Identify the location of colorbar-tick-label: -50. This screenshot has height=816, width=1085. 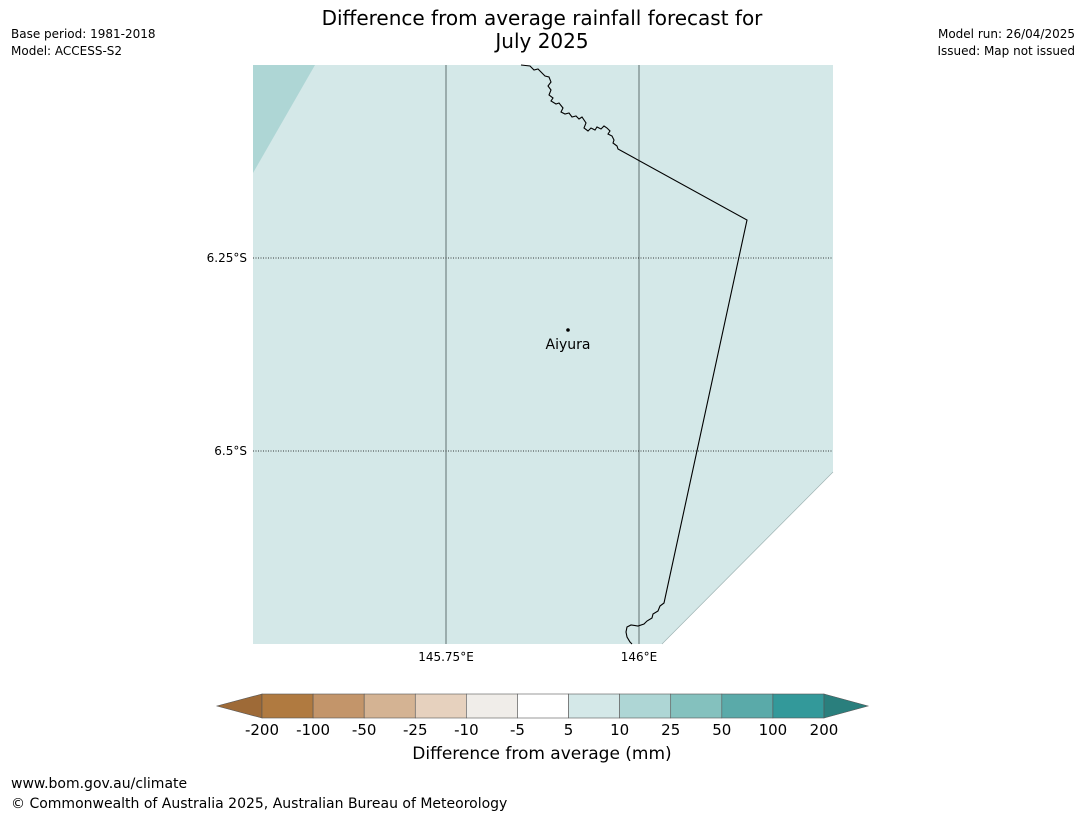
(364, 730).